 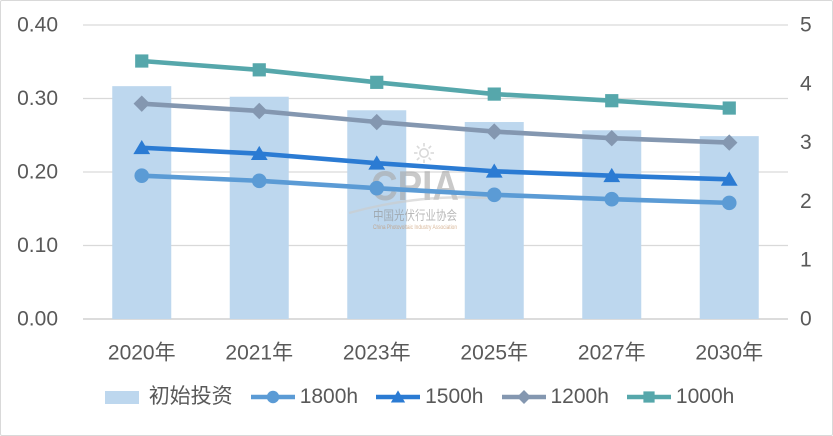 I want to click on marker-1800h-2027年, so click(x=612, y=199).